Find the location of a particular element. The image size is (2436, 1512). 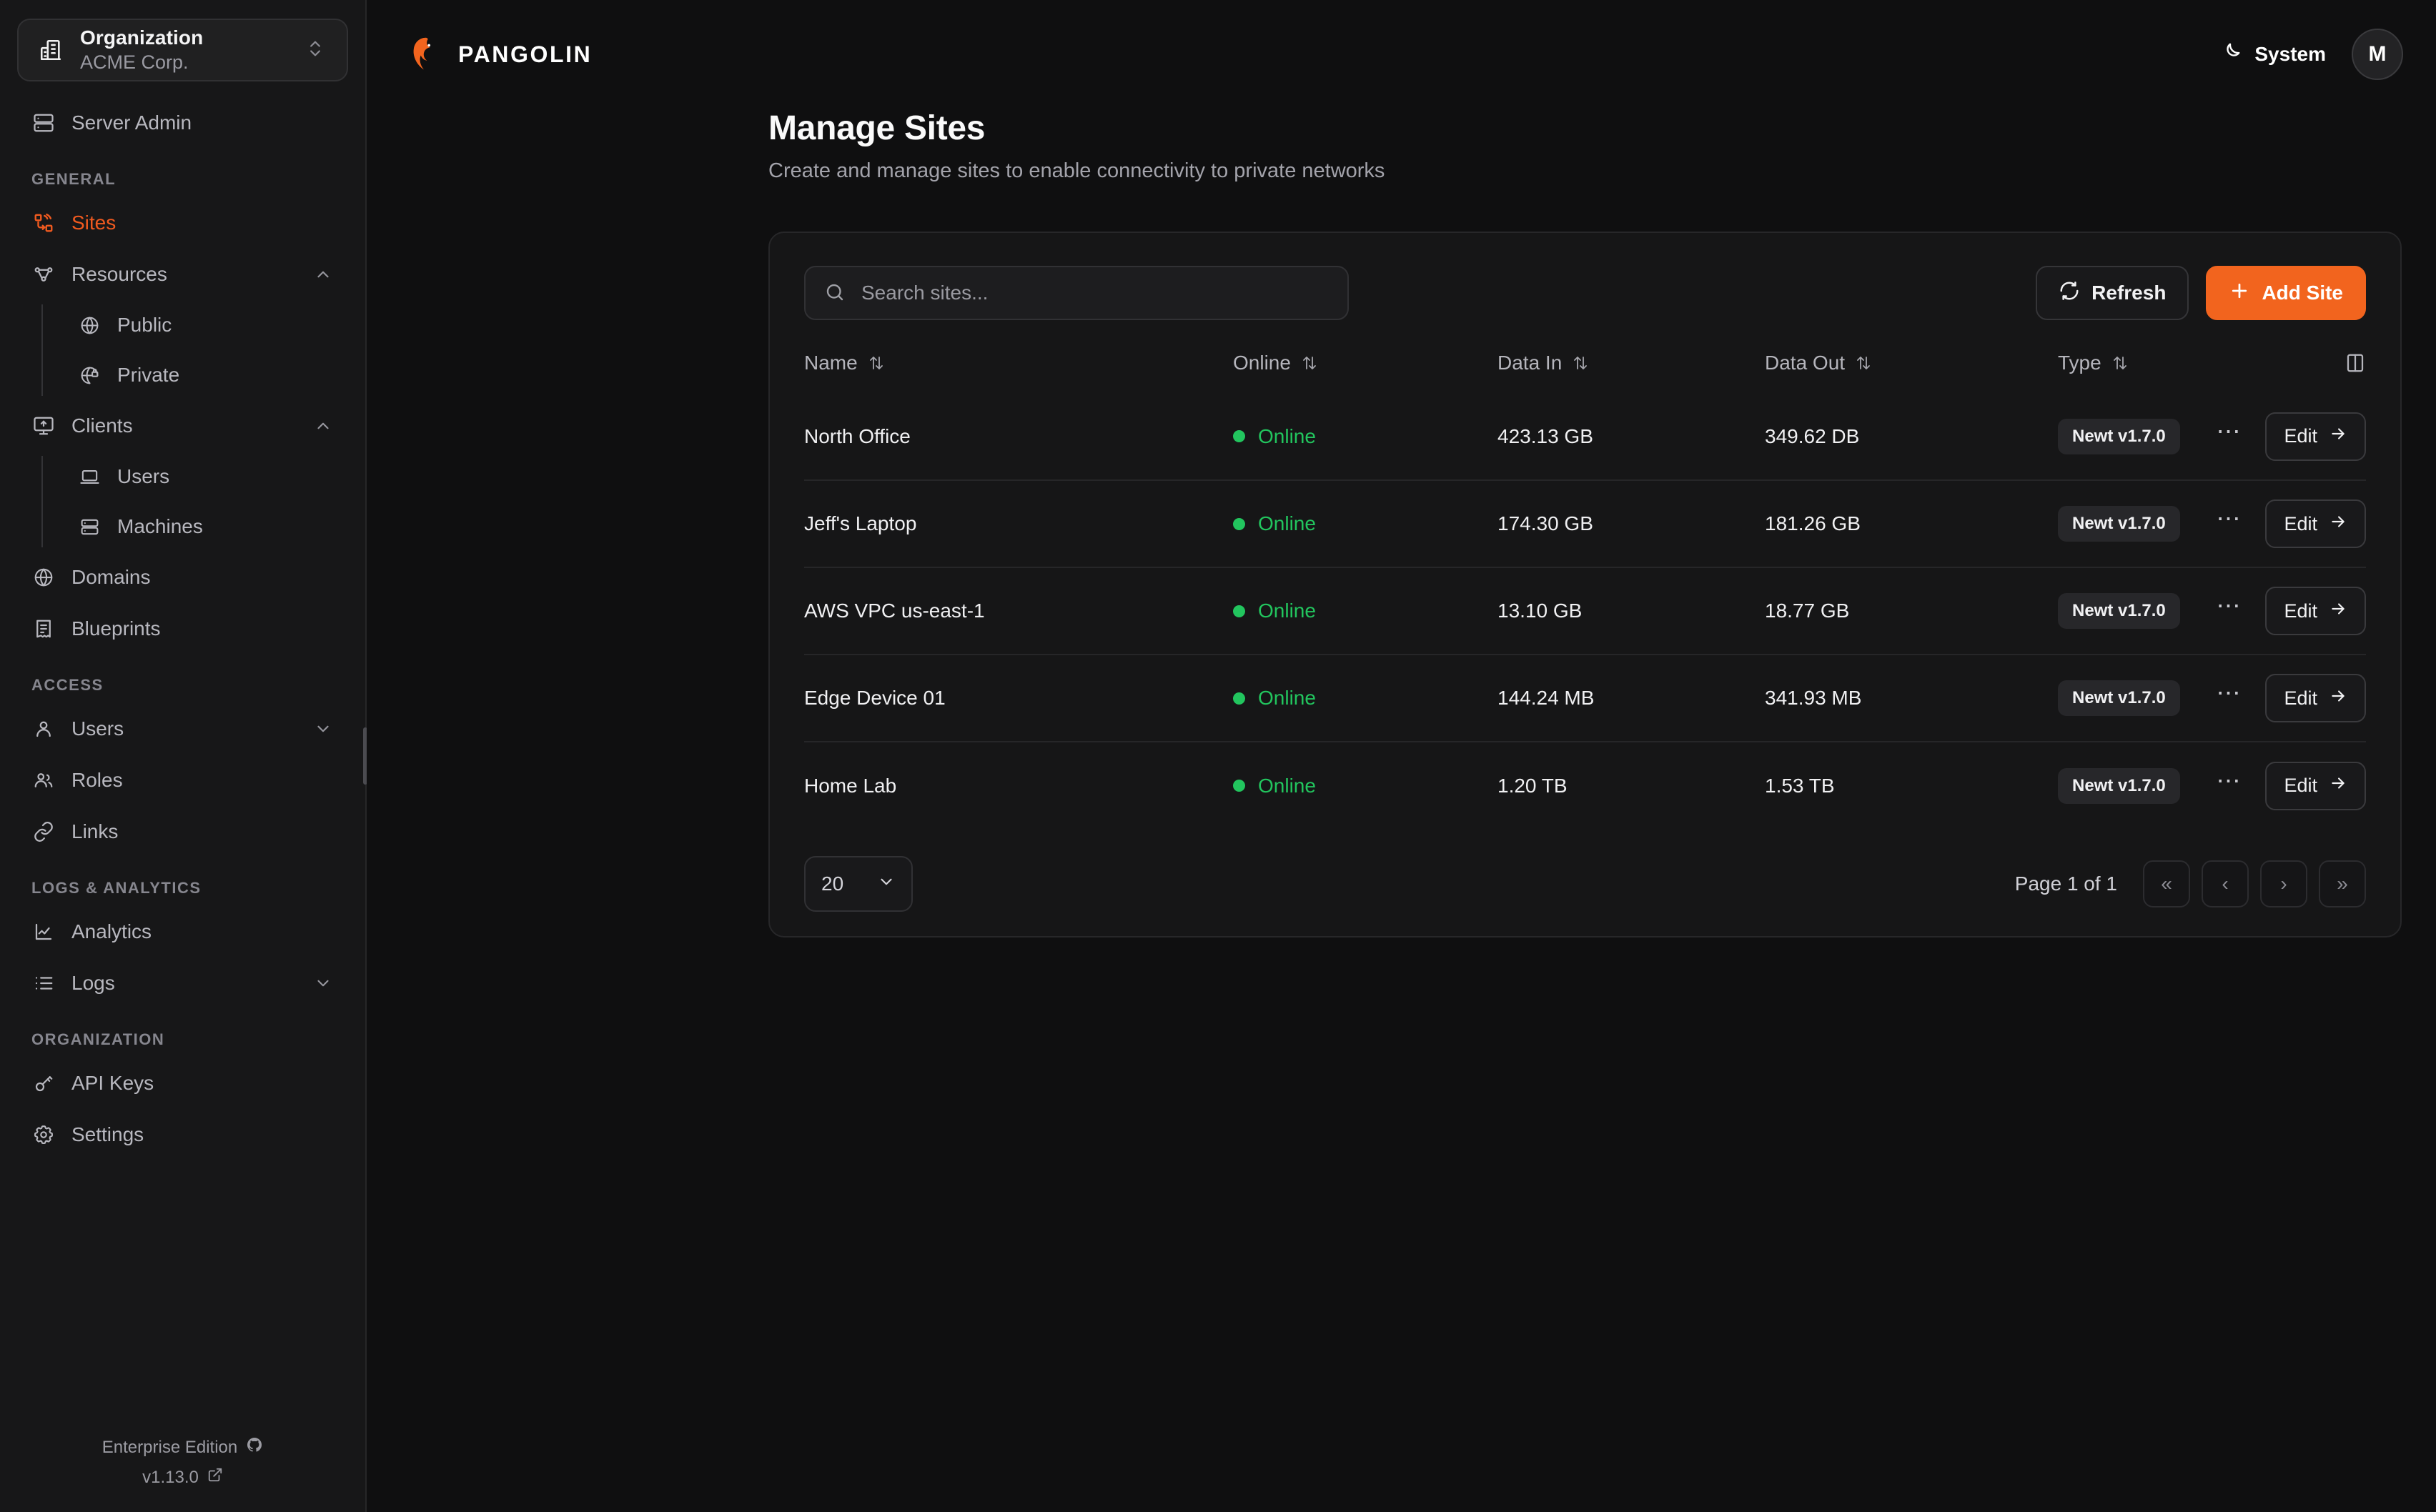

sidebar-item-users-clients: Users is located at coordinates (206, 477).